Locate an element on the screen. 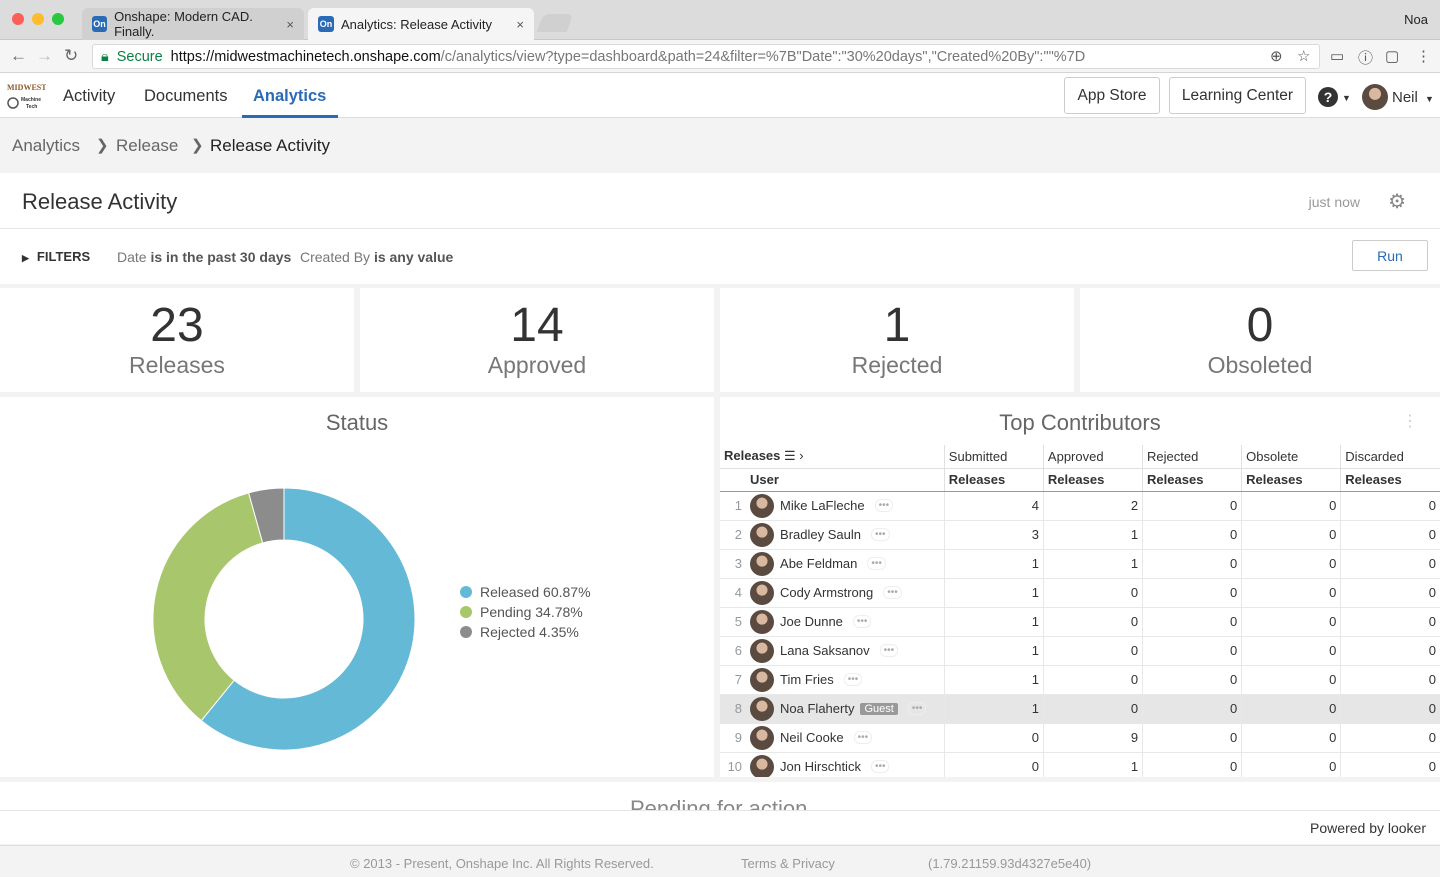 This screenshot has width=1440, height=877. col-group-submitted: Submitted is located at coordinates (993, 457).